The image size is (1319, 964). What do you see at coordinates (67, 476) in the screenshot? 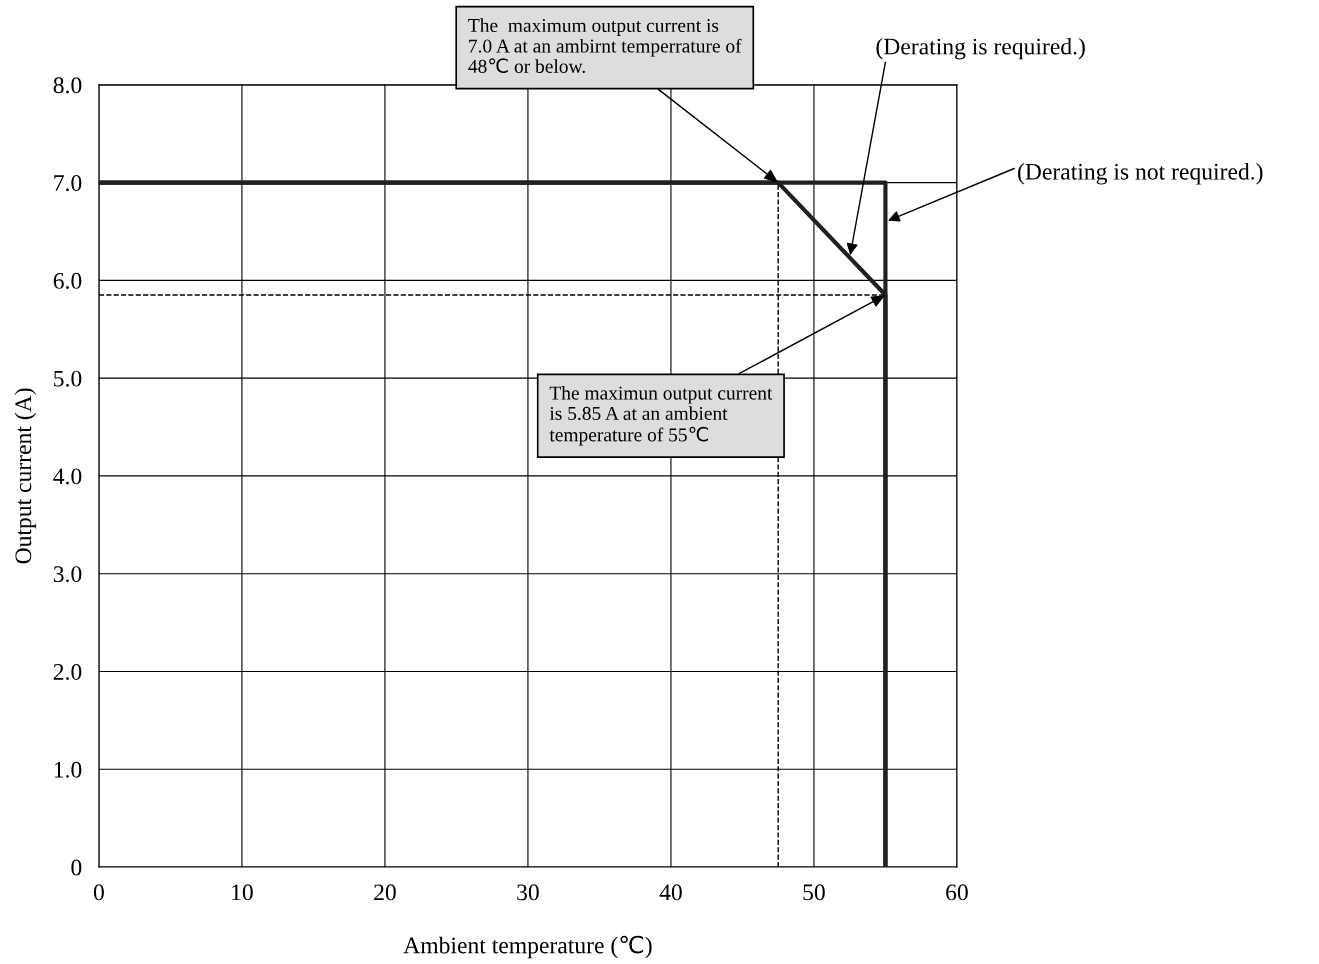
I see `y-tick-label: 4.0` at bounding box center [67, 476].